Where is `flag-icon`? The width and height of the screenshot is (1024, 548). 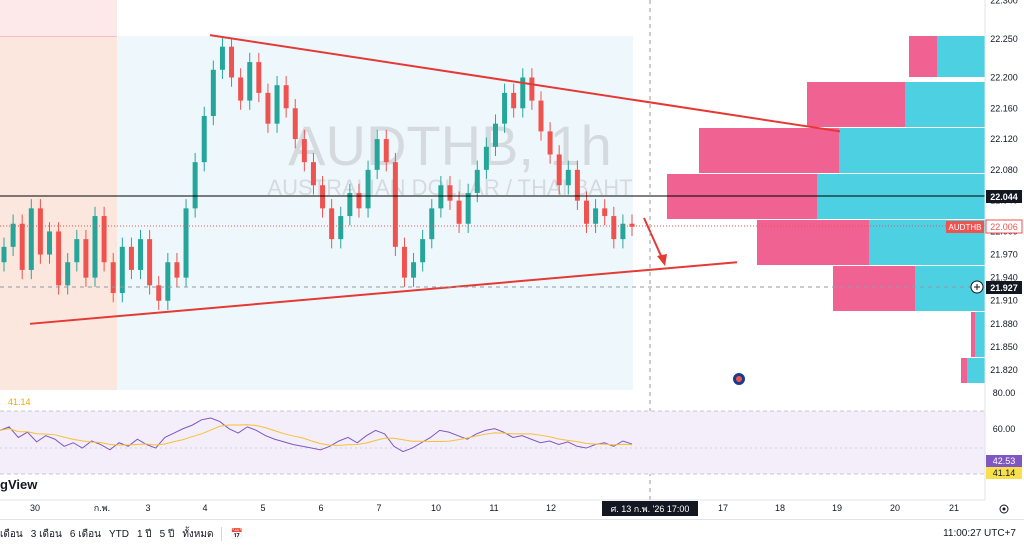 flag-icon is located at coordinates (739, 379).